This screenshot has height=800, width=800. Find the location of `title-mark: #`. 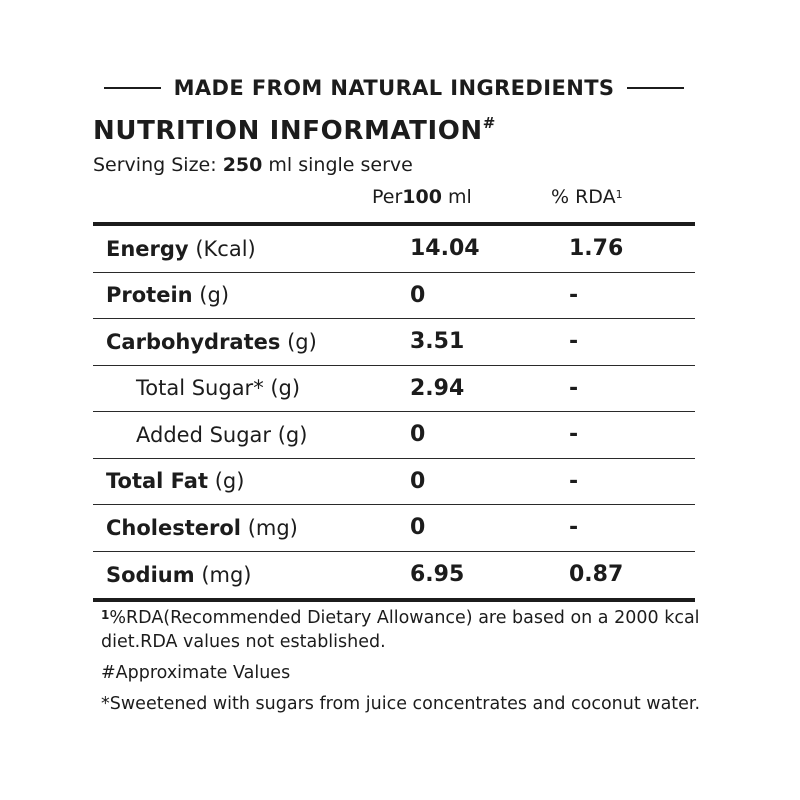

title-mark: # is located at coordinates (489, 123).